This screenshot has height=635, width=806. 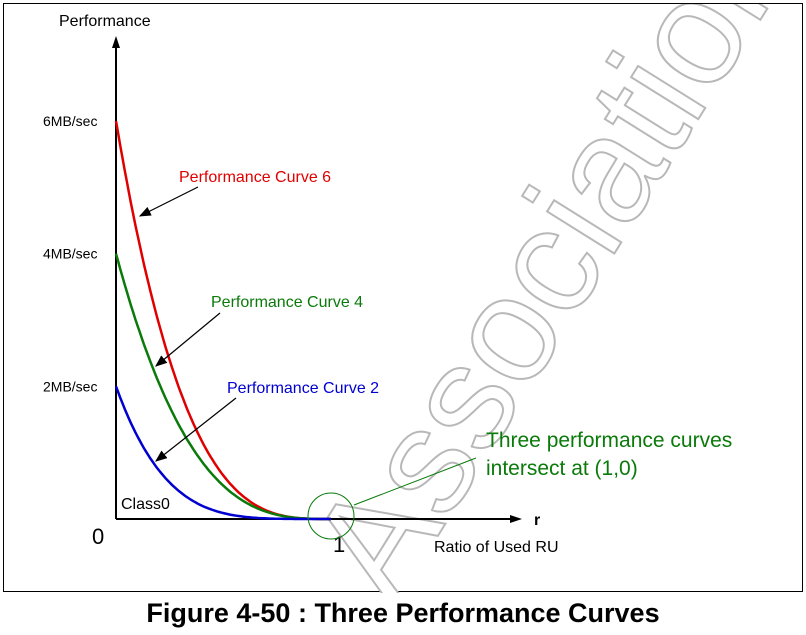 I want to click on origin-label: 0, so click(x=98, y=536).